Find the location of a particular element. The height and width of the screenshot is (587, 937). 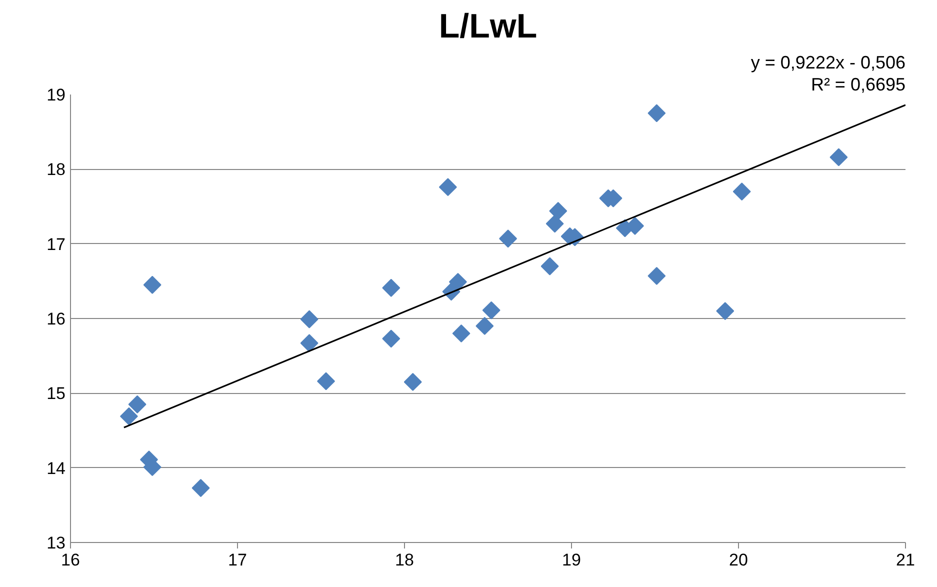

y-tick-label: 16 is located at coordinates (56, 319).